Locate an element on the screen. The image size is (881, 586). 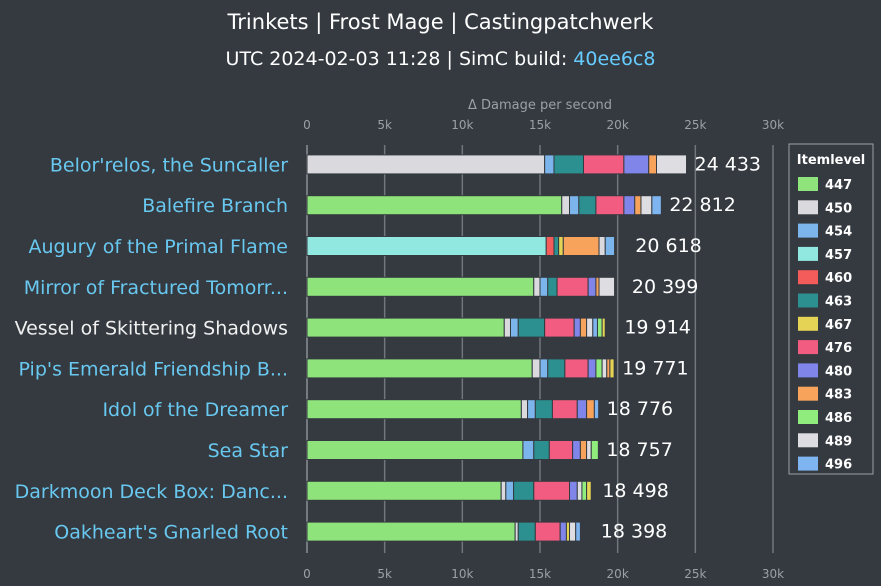
legend-item: 463 is located at coordinates (825, 301).